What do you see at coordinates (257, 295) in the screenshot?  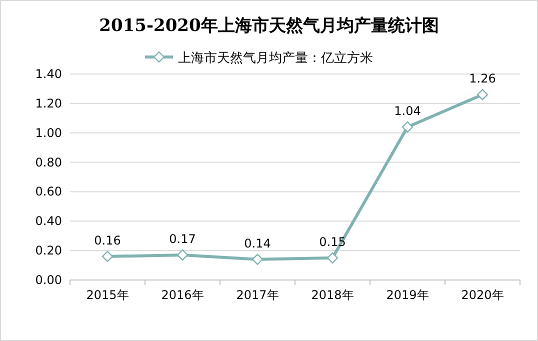 I see `x-tick-label: 2017年` at bounding box center [257, 295].